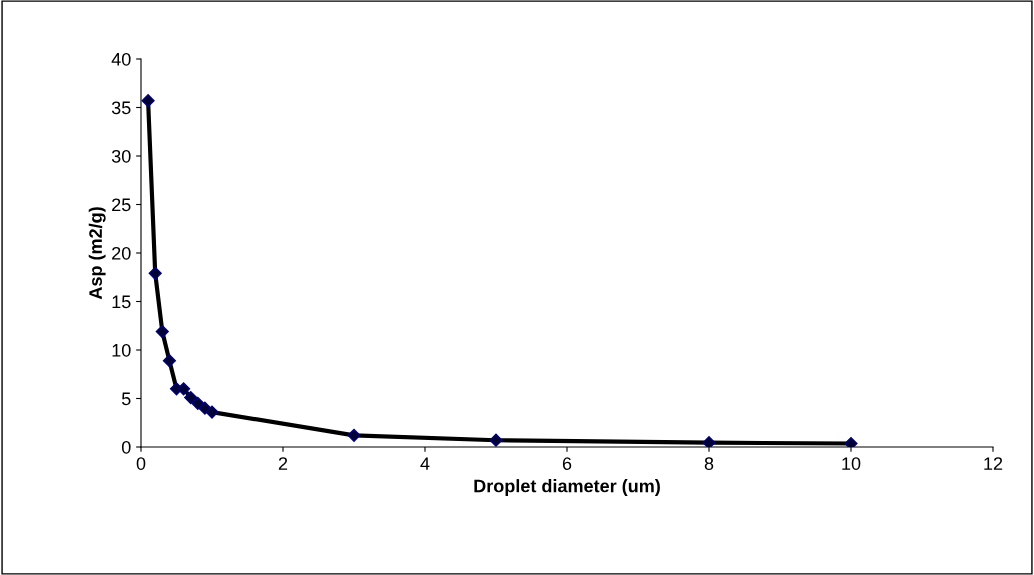 This screenshot has height=575, width=1034. What do you see at coordinates (121, 302) in the screenshot?
I see `y-tick-label: 15` at bounding box center [121, 302].